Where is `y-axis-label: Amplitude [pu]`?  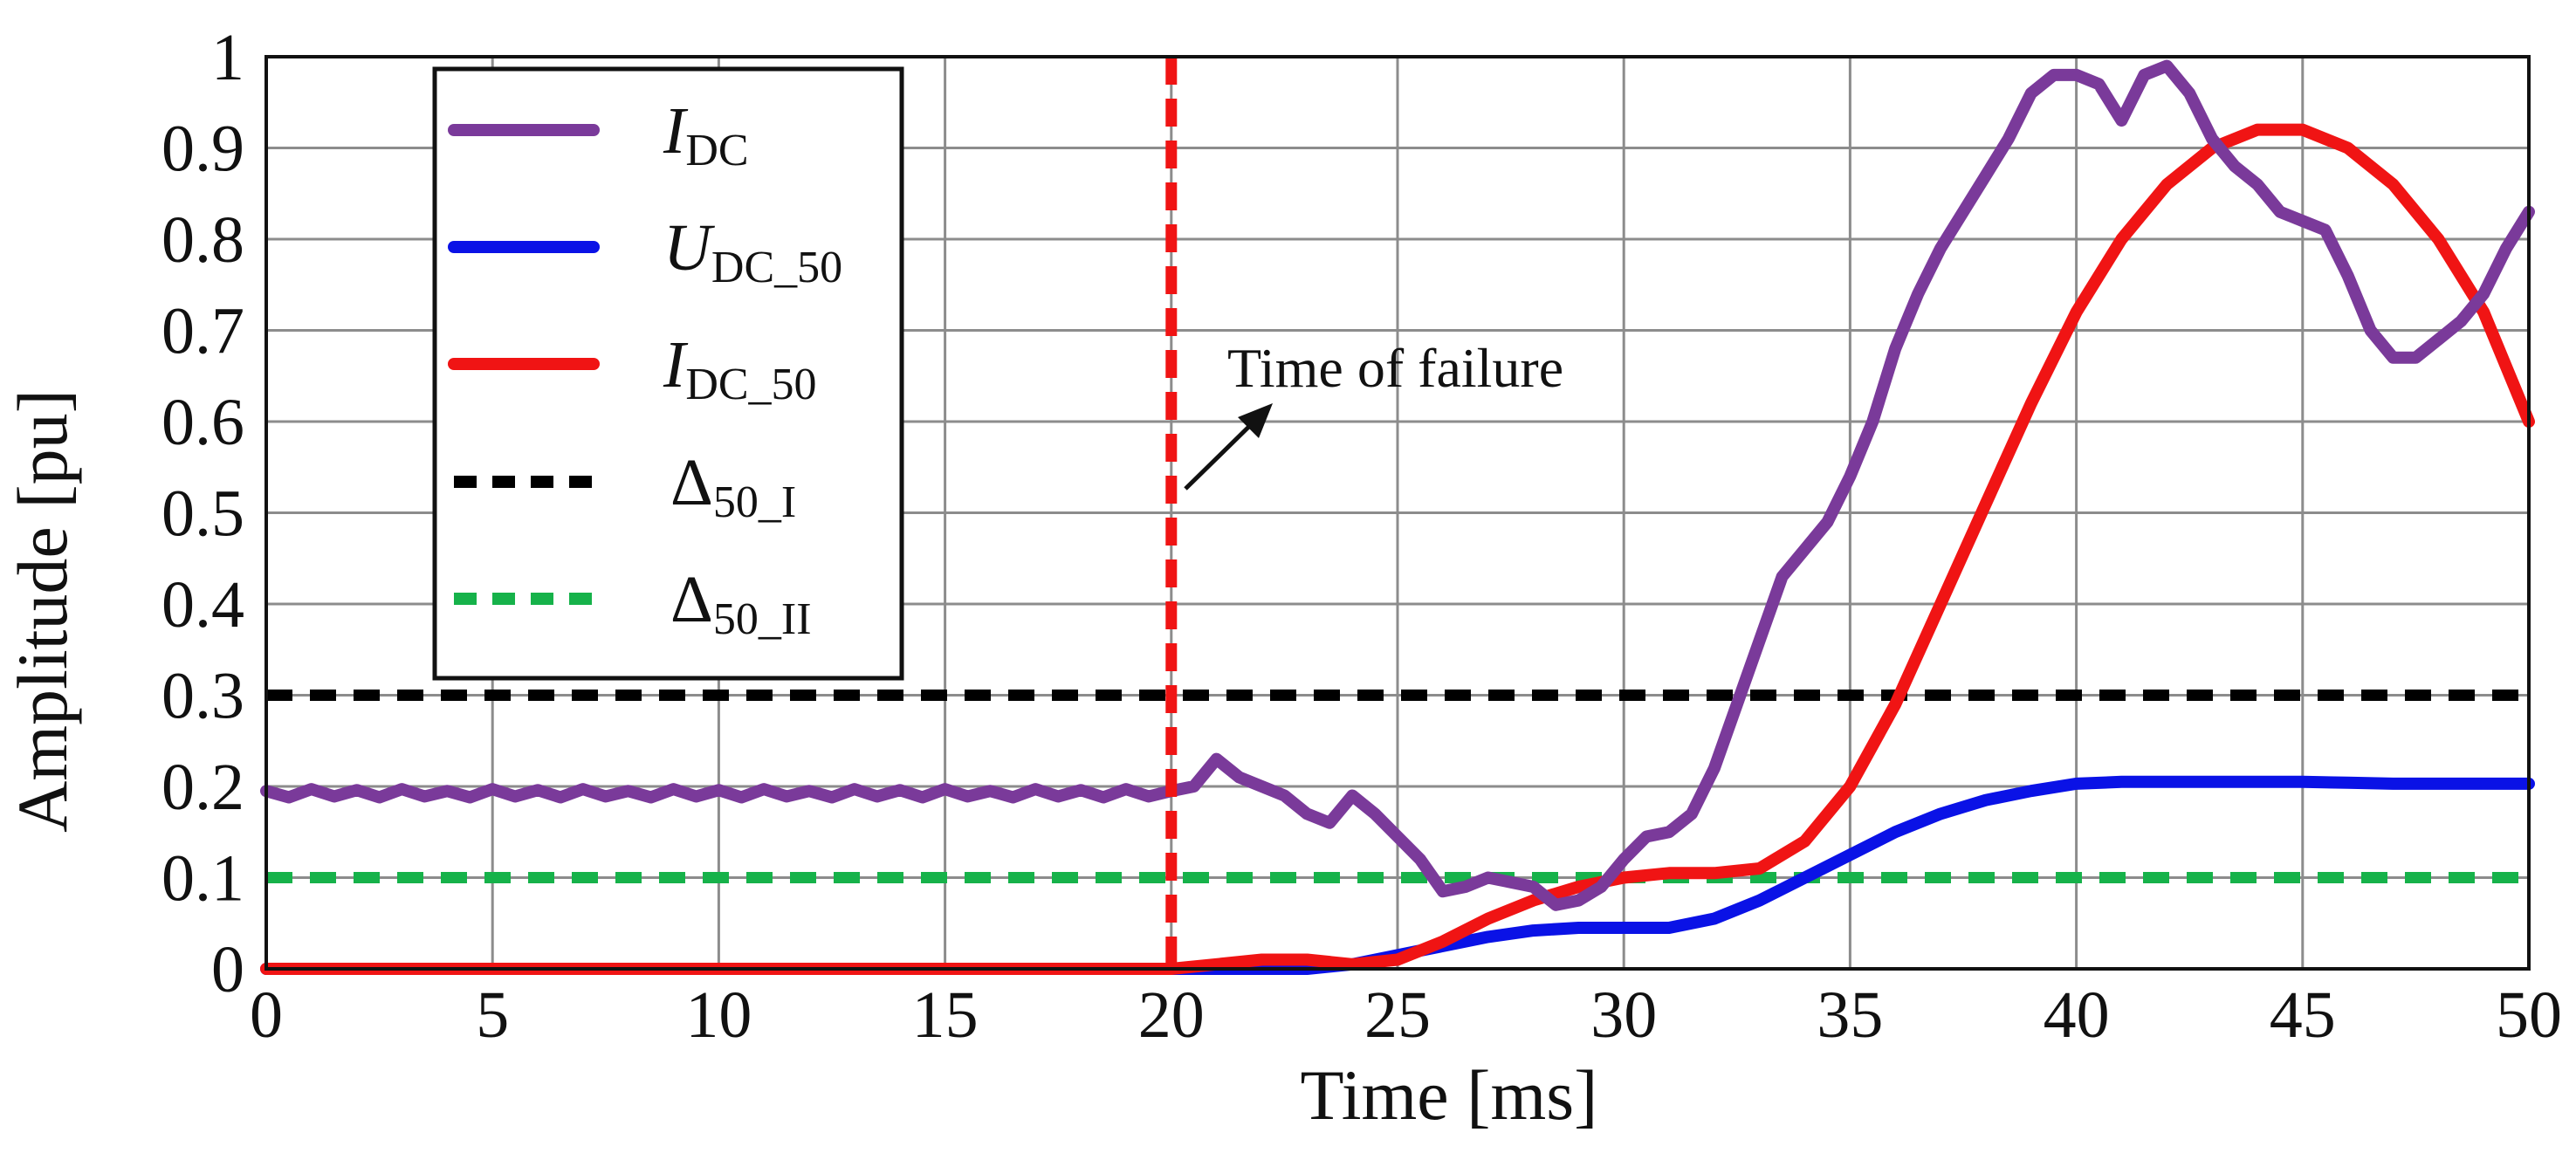 y-axis-label: Amplitude [pu] is located at coordinates (42, 611).